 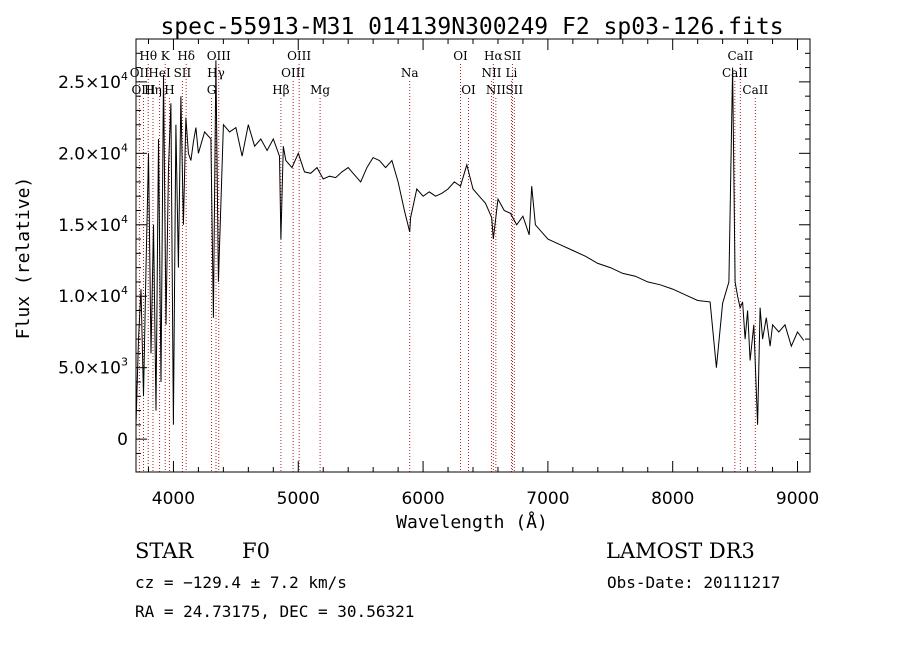 I want to click on annotation-label-19: Hα, so click(x=493, y=56).